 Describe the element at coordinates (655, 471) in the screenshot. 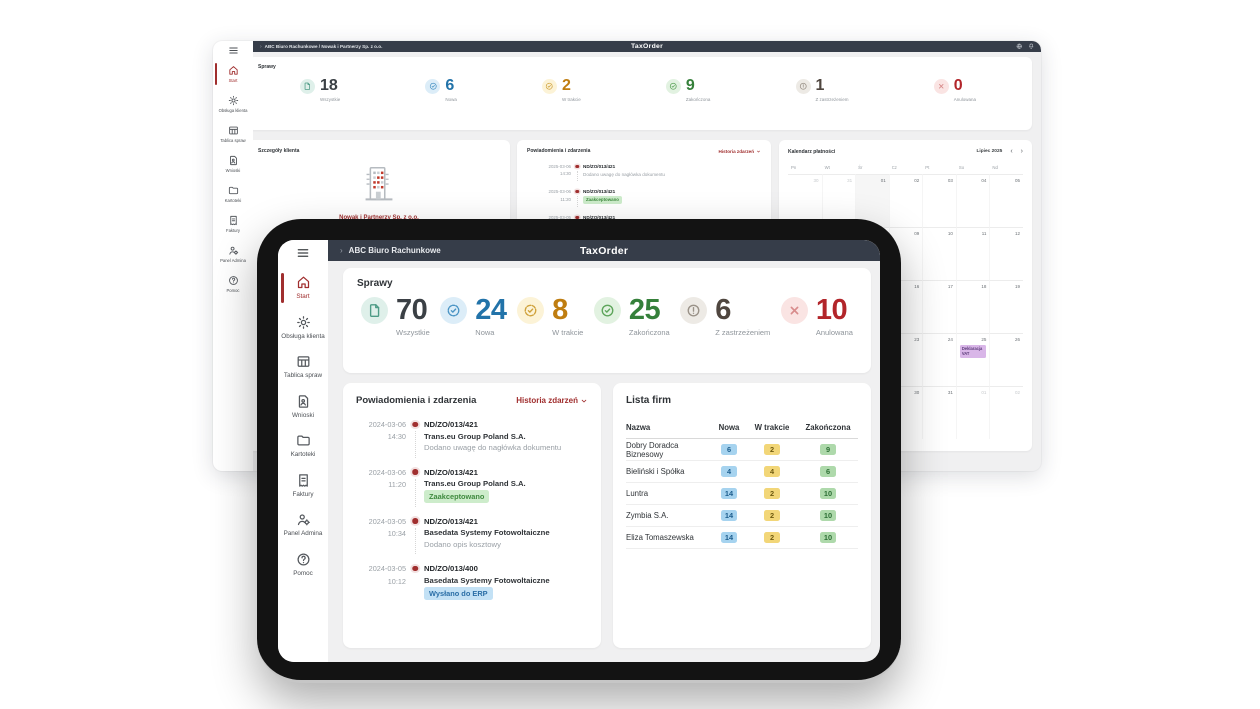

I see `company-name: Bieliński i Spółka` at that location.